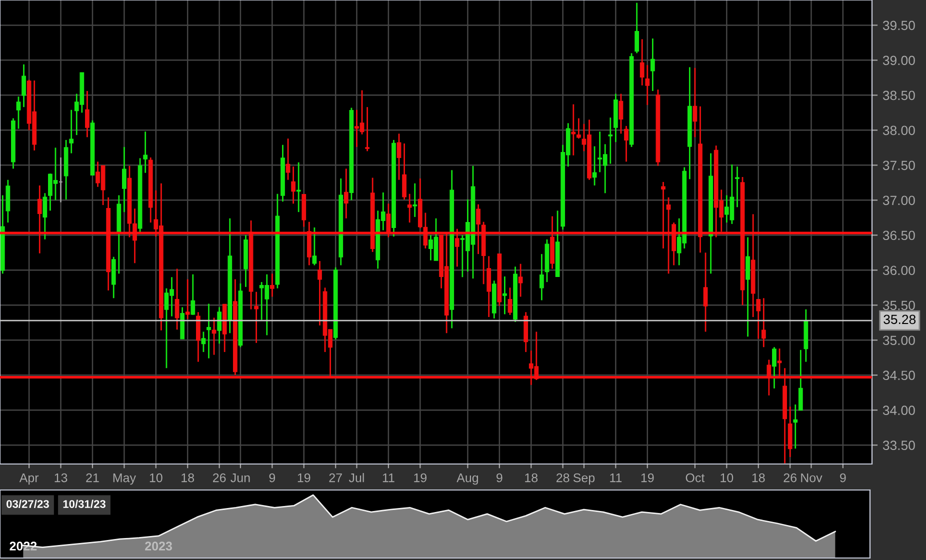  I want to click on x-tick-label: May, so click(124, 479).